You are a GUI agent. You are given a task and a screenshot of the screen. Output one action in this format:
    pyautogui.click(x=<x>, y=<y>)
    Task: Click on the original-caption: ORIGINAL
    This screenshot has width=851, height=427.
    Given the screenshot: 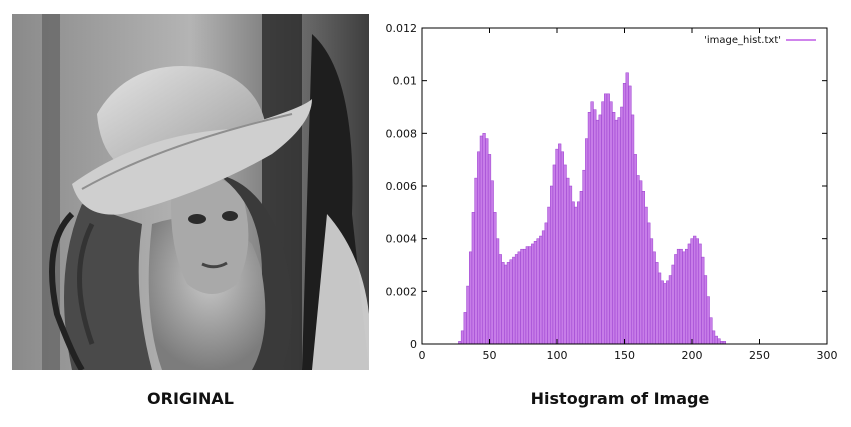 What is the action you would take?
    pyautogui.click(x=190, y=398)
    